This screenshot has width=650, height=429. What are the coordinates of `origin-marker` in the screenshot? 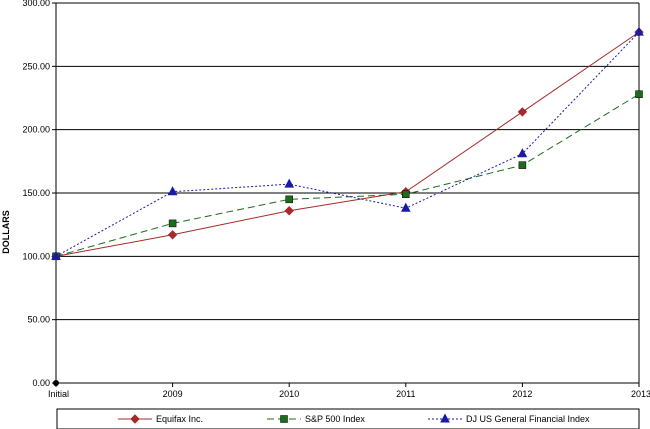 It's located at (56, 383).